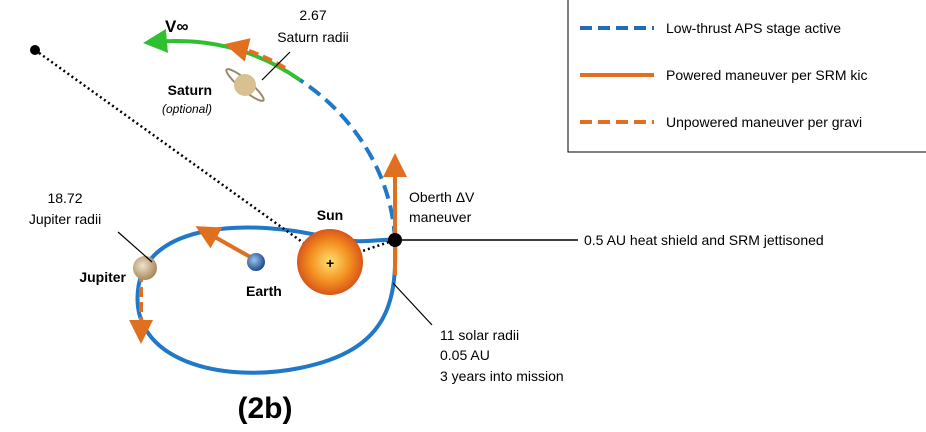 The image size is (926, 432). What do you see at coordinates (190, 90) in the screenshot?
I see `label: Saturn` at bounding box center [190, 90].